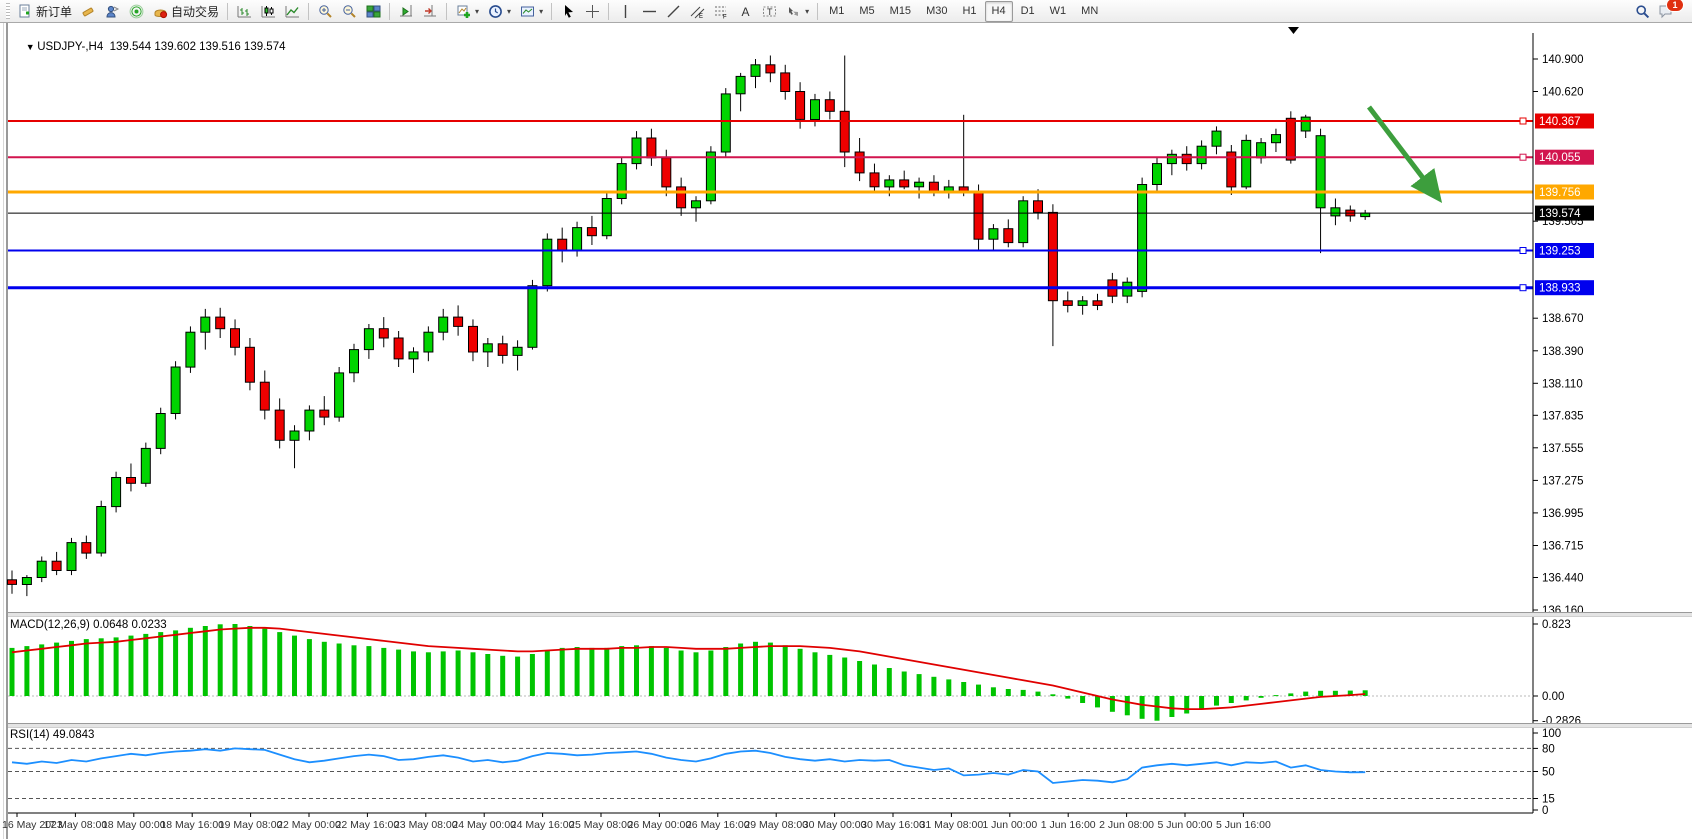  I want to click on tile-windows-button, so click(373, 11).